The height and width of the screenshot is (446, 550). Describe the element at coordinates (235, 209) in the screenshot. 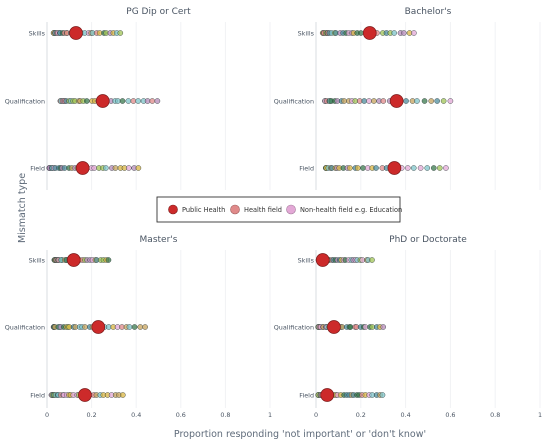

I see `legend-marker-health-field` at that location.